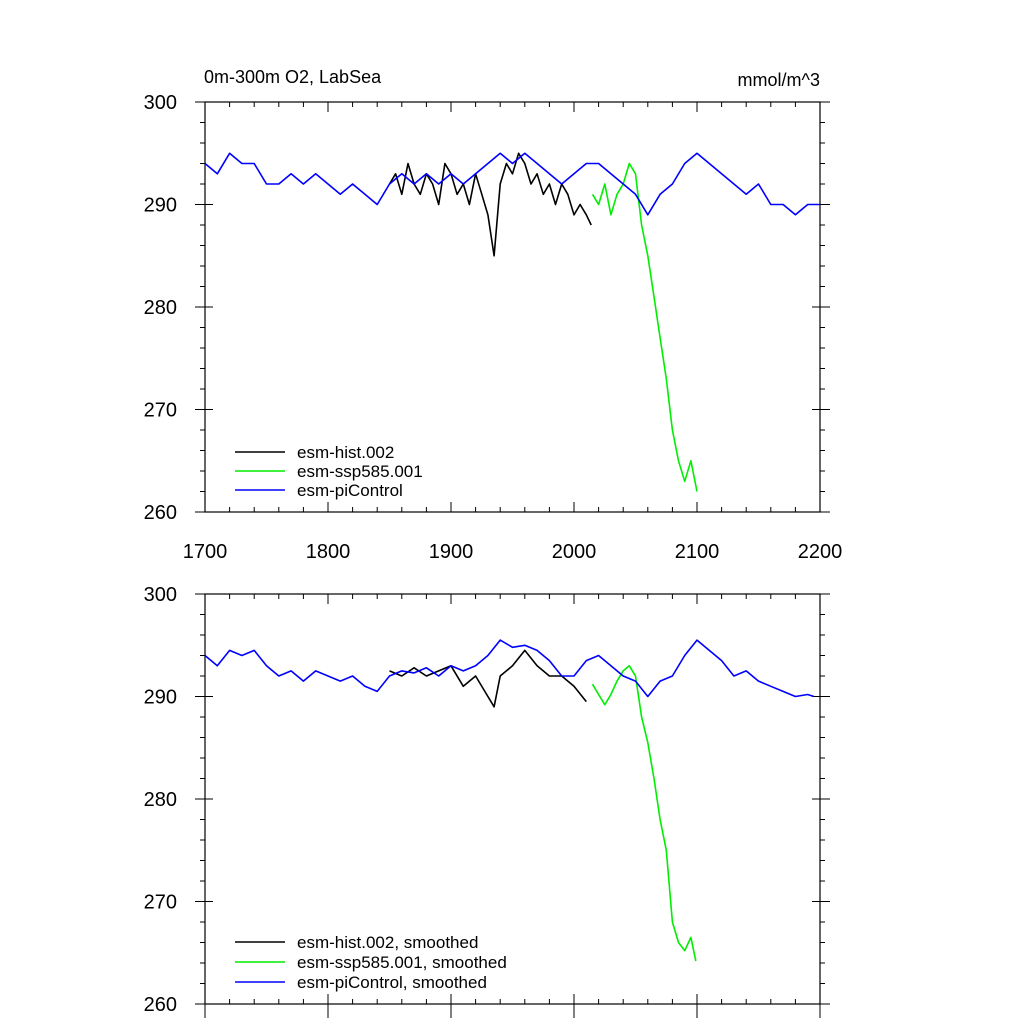 The height and width of the screenshot is (1024, 1024). I want to click on legend-label: esm-piControl, so click(350, 490).